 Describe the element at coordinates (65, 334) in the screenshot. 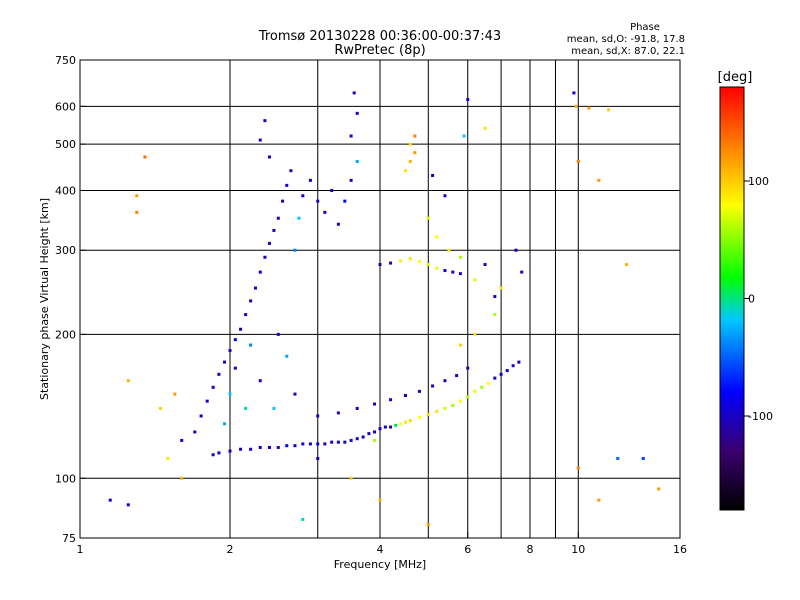

I see `y-tick-label: 200` at that location.